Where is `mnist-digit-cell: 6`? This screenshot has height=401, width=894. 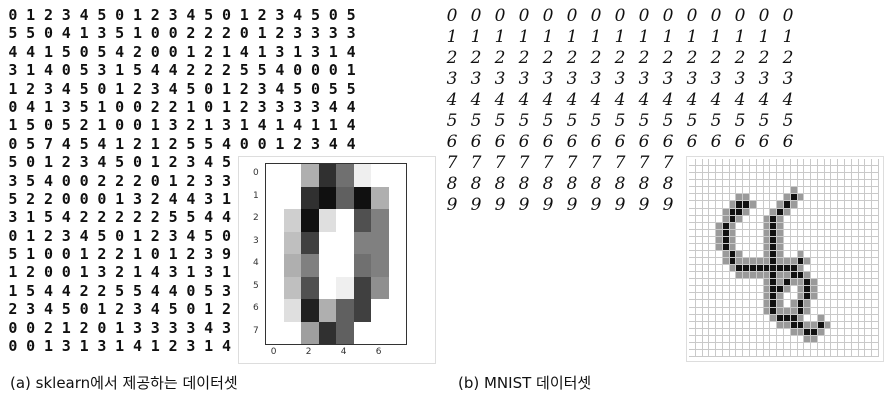
mnist-digit-cell: 6 is located at coordinates (740, 142).